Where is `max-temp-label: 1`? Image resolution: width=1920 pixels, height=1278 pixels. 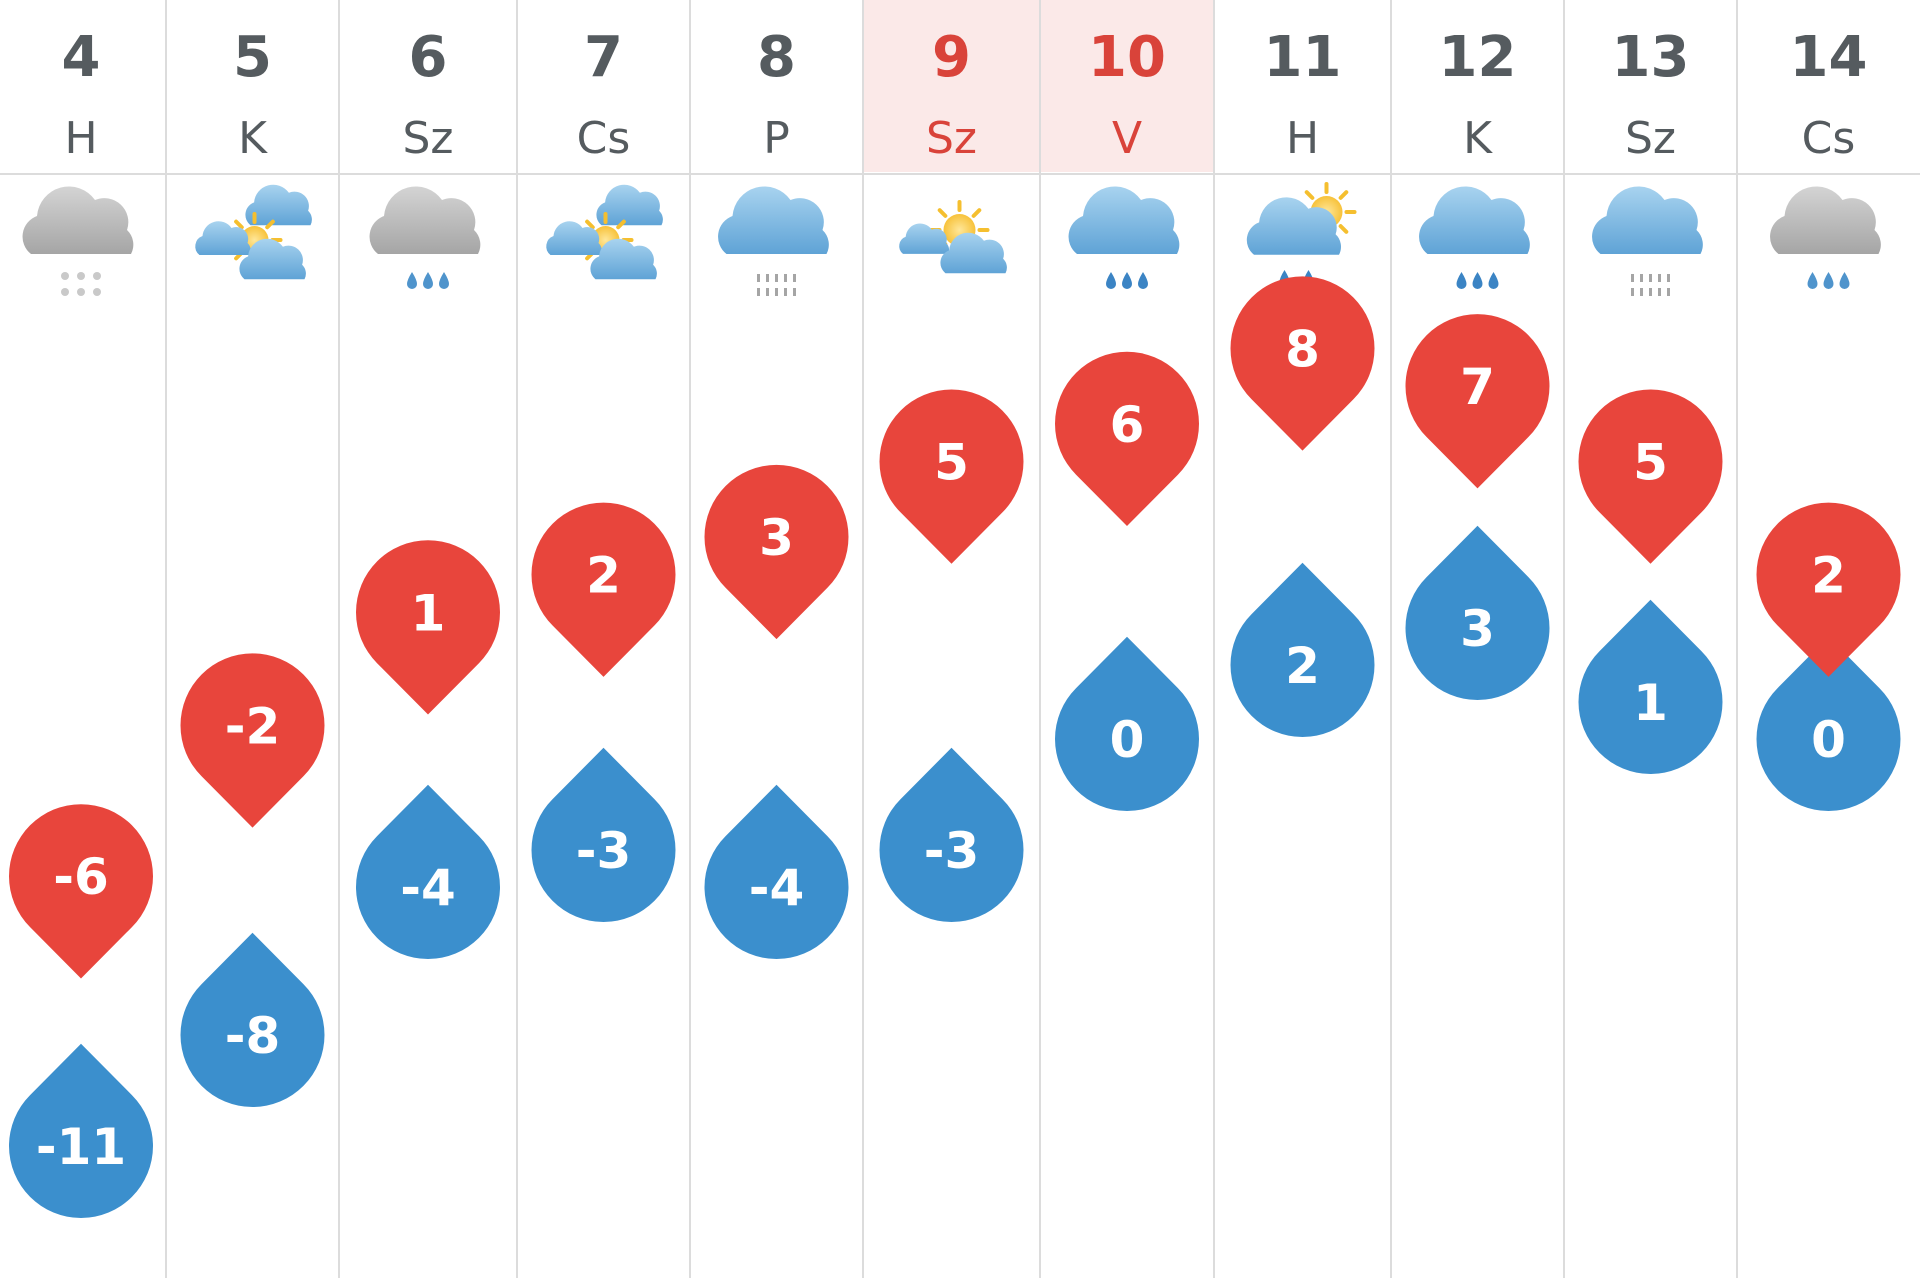 max-temp-label: 1 is located at coordinates (428, 613).